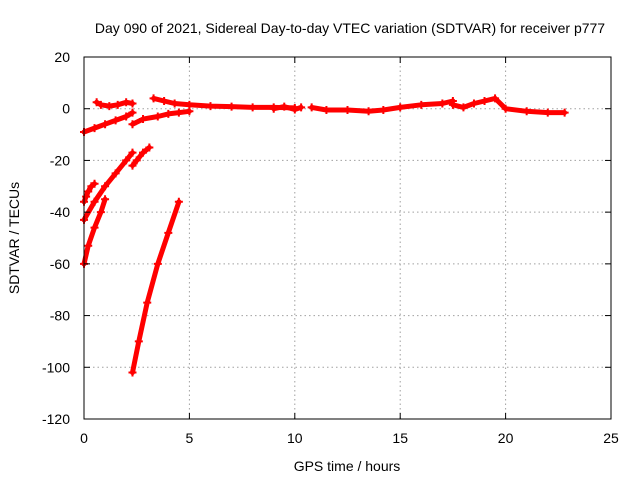 This screenshot has height=480, width=640. Describe the element at coordinates (60, 316) in the screenshot. I see `y-tick-label: -80` at that location.